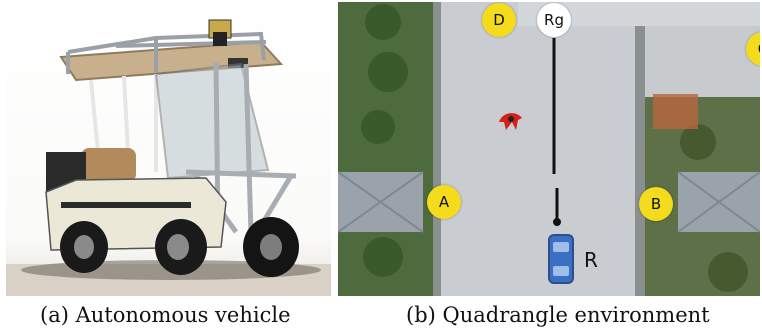 The width and height of the screenshot is (762, 332). What do you see at coordinates (554, 20) in the screenshot?
I see `robot-goal-marker: Rg` at bounding box center [554, 20].